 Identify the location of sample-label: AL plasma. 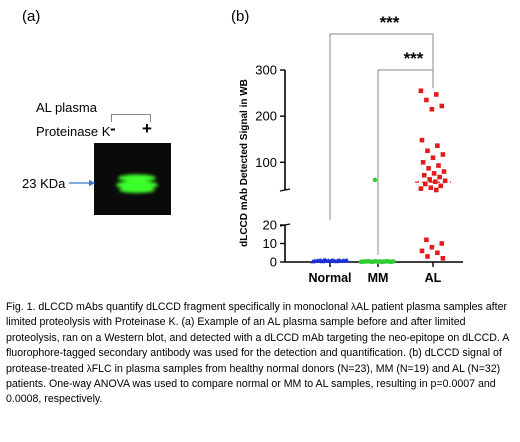
(66, 107).